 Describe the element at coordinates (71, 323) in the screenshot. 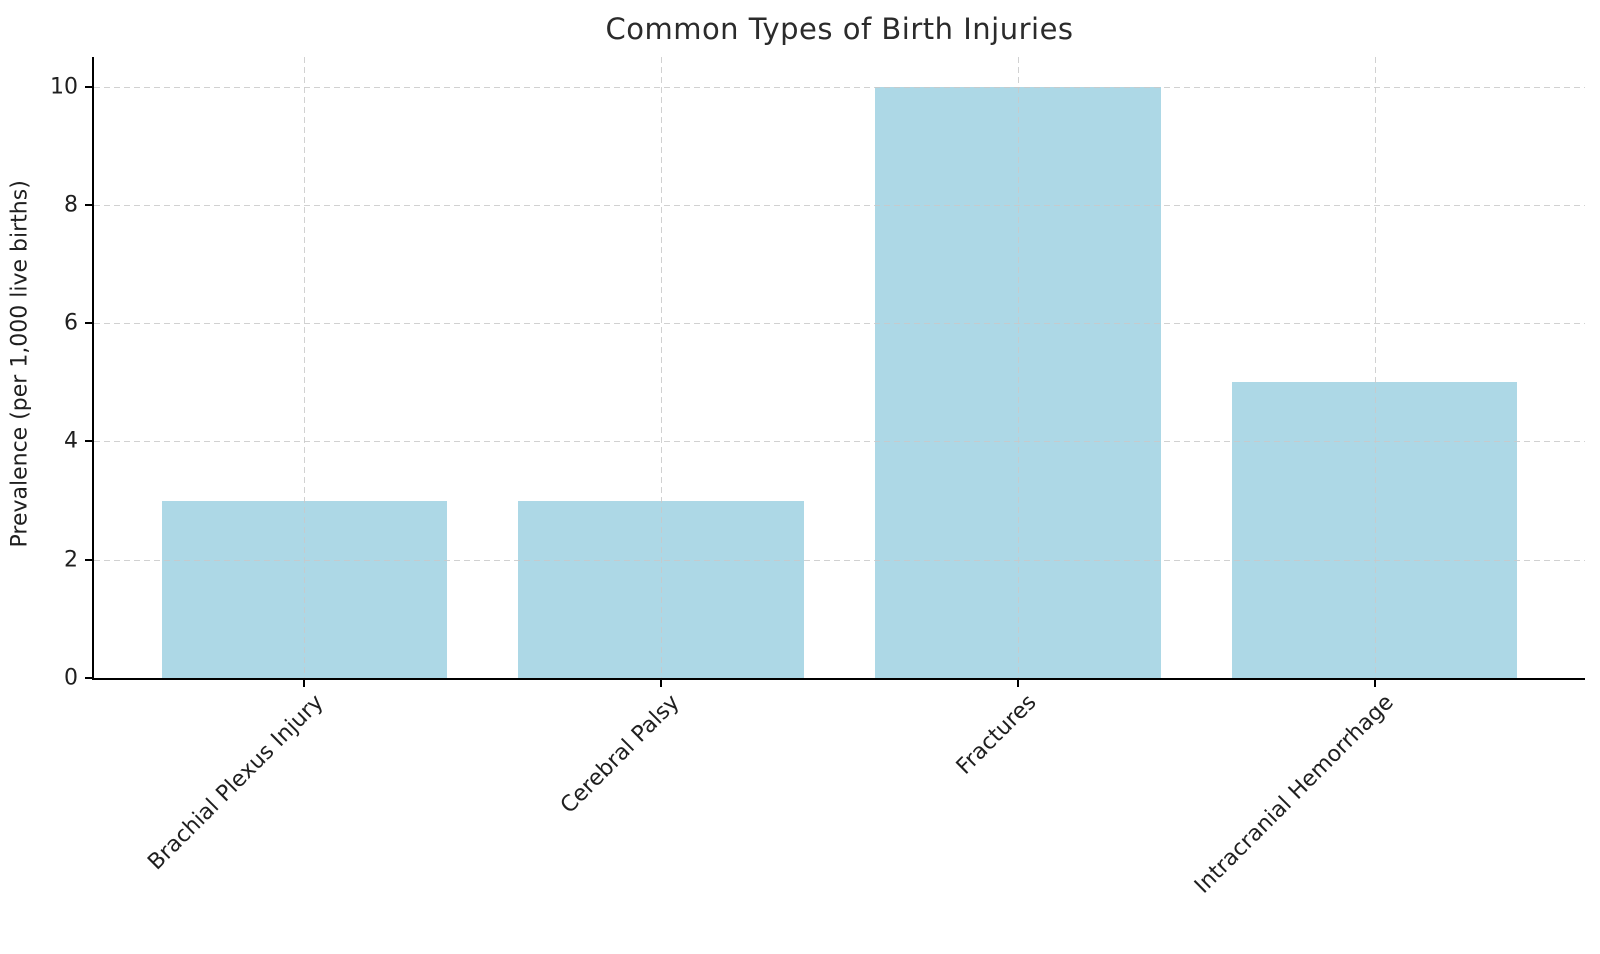

I see `y-tick-label-6: 6` at that location.